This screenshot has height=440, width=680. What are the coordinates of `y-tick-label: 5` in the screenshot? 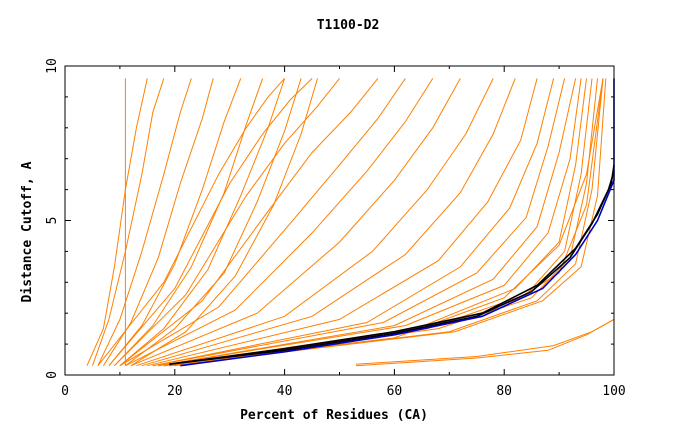 It's located at (52, 221).